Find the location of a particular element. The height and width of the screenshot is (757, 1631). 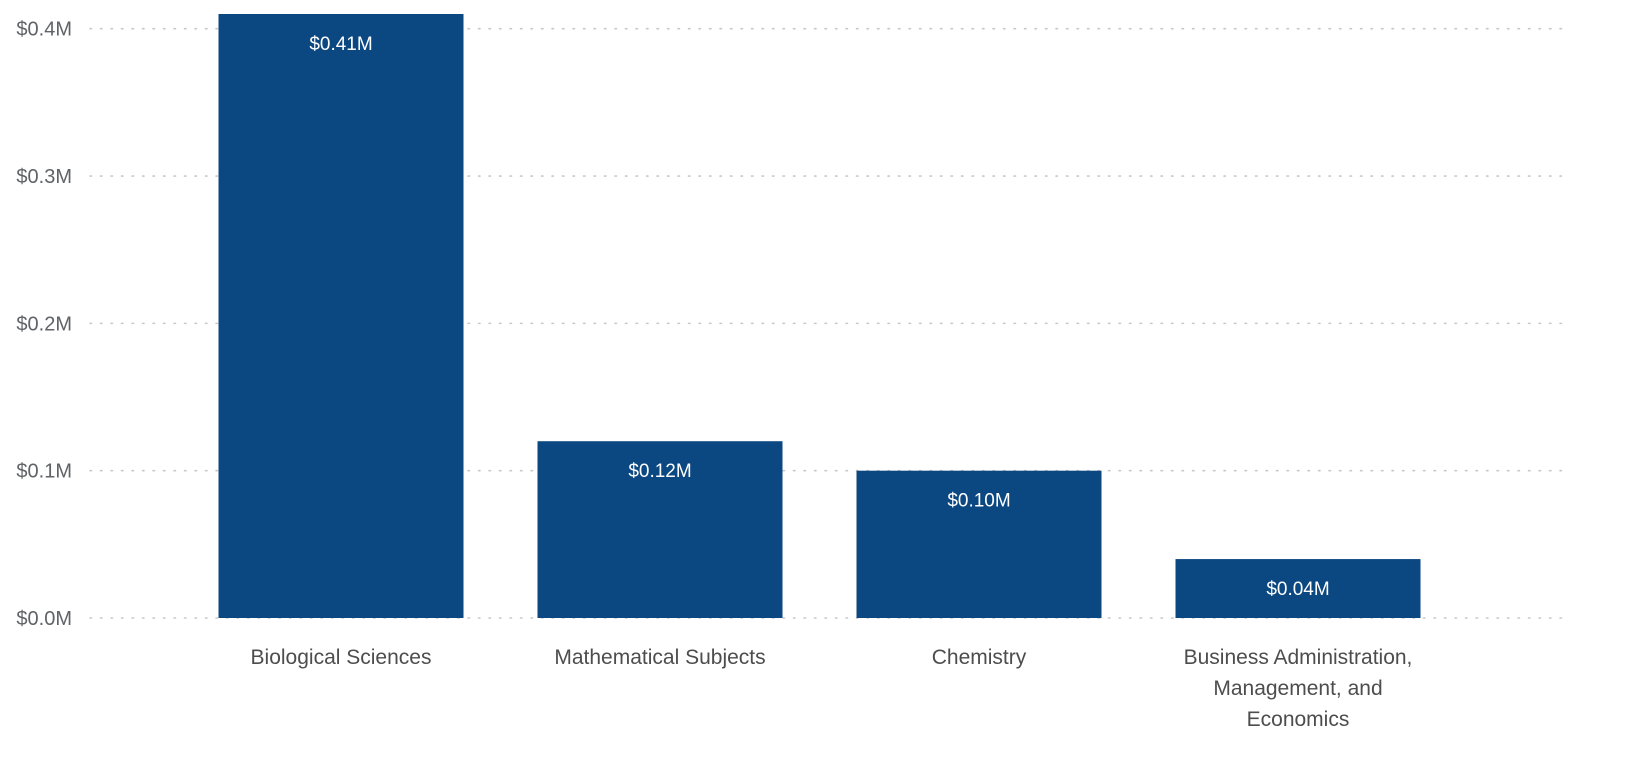

y-axis-tick-labels: $0.0M $0.1M $0.2M $0.3M $0.4M is located at coordinates (44, 324).